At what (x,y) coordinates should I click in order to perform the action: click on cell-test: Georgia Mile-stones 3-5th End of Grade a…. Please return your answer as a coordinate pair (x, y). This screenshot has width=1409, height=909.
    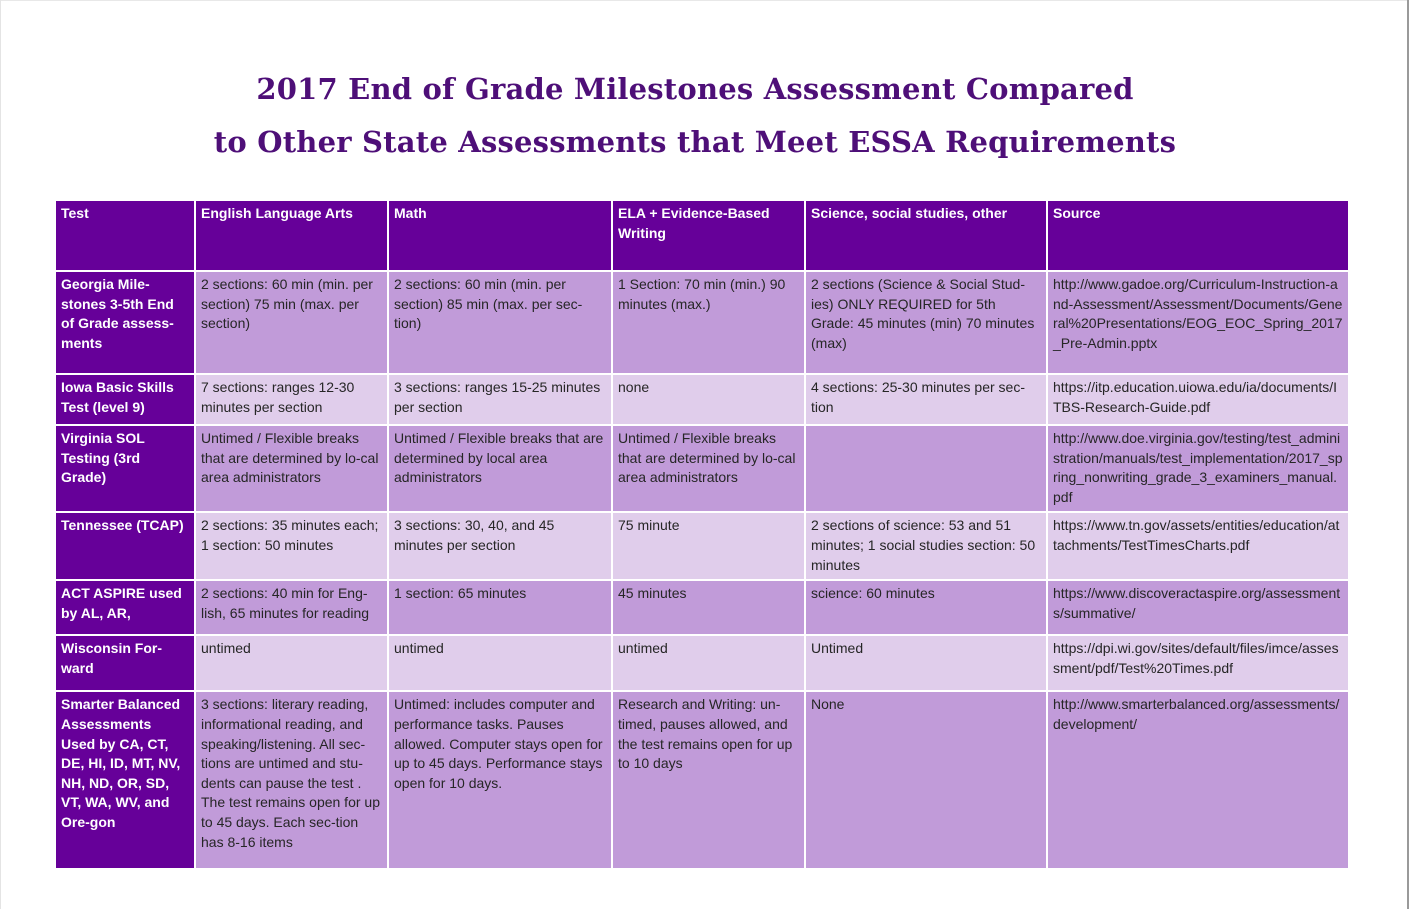
    Looking at the image, I should click on (125, 322).